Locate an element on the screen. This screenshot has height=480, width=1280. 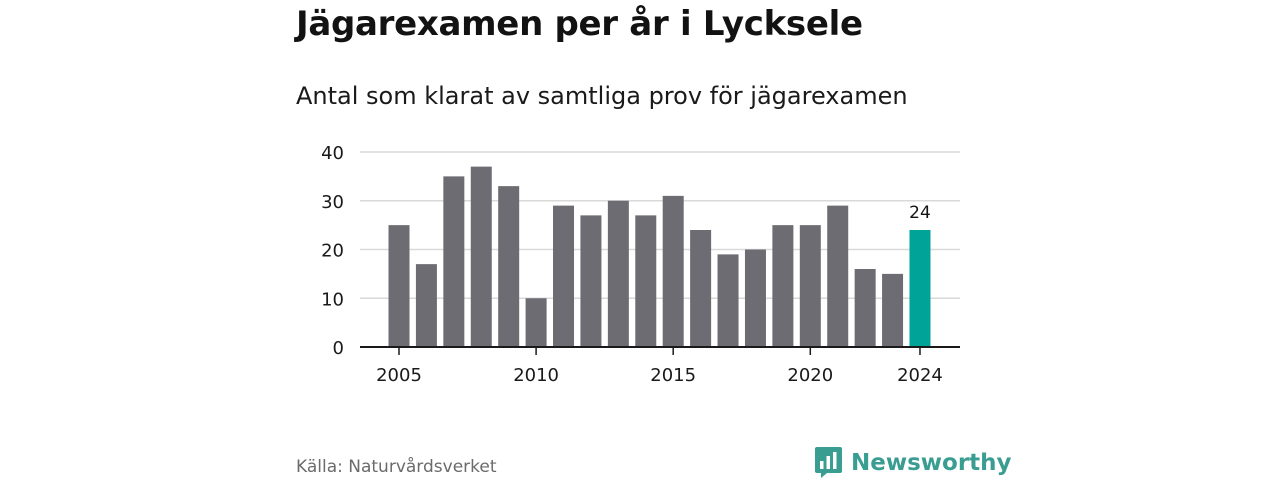
newsworthy-brand: Newsworthy is located at coordinates (913, 462).